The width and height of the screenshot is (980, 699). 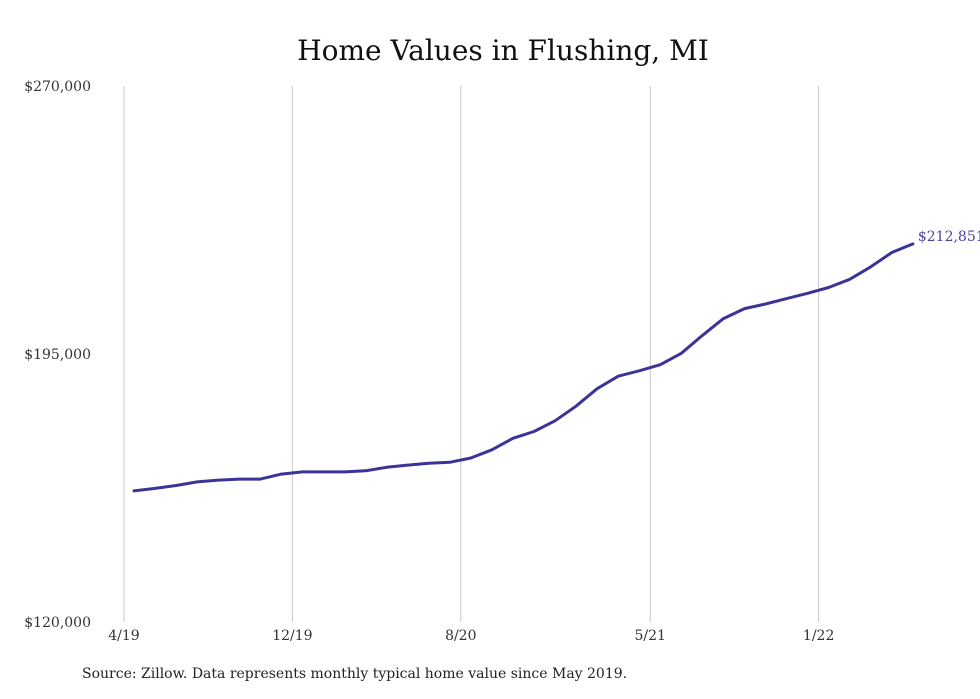 What do you see at coordinates (650, 636) in the screenshot?
I see `x-tick-label: 5/21` at bounding box center [650, 636].